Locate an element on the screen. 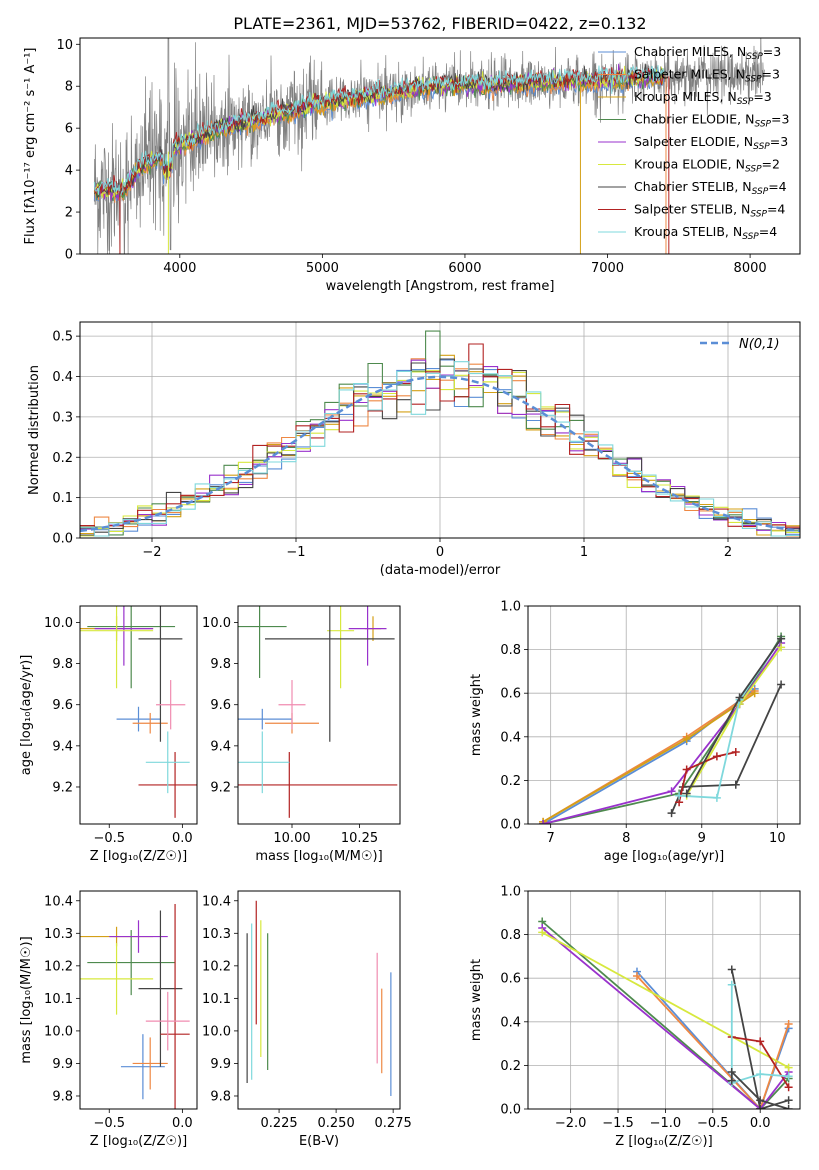 The height and width of the screenshot is (1170, 819). legend-label: Chabrier ELODIE, NSSP=3 is located at coordinates (711, 121).